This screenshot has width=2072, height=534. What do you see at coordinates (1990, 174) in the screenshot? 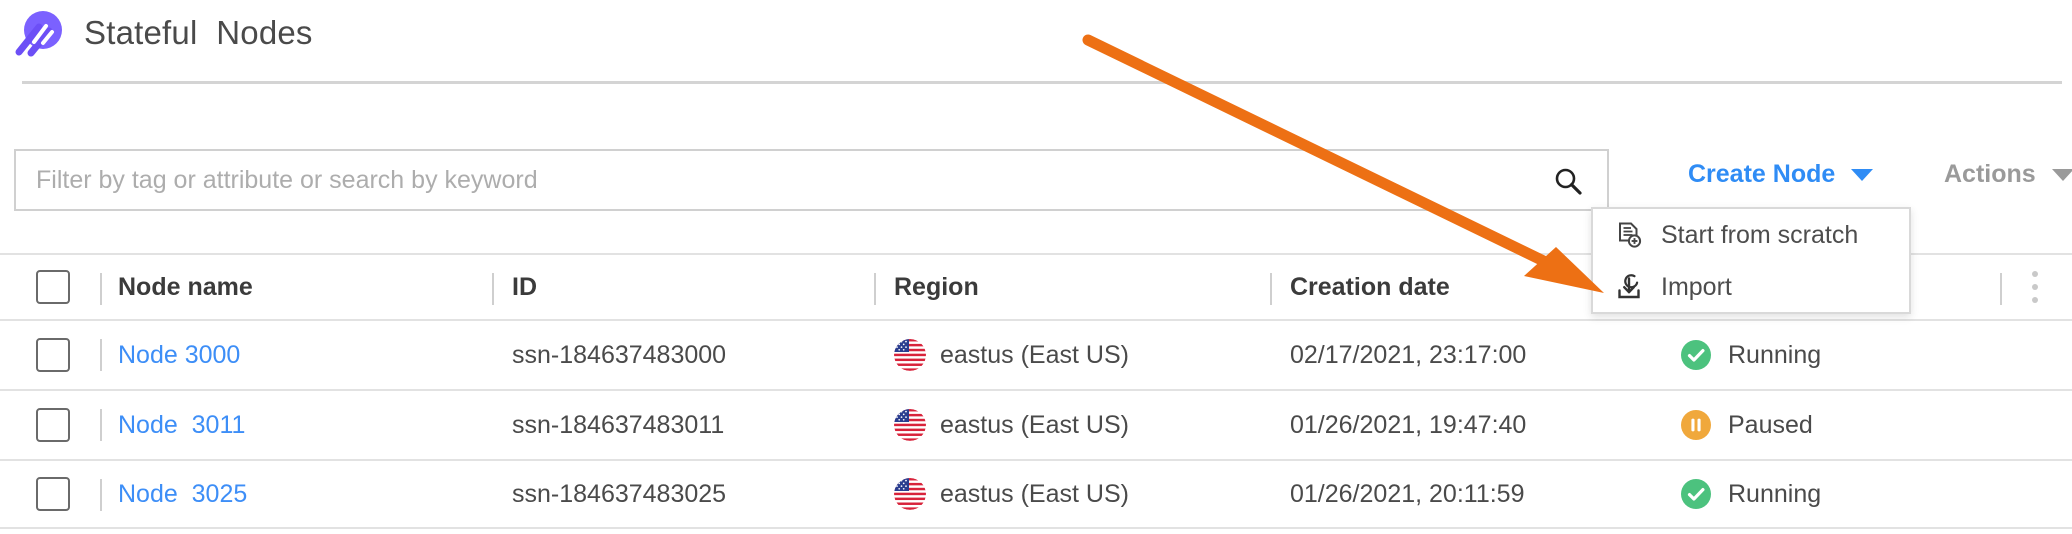
I see `actions-label: Actions` at bounding box center [1990, 174].